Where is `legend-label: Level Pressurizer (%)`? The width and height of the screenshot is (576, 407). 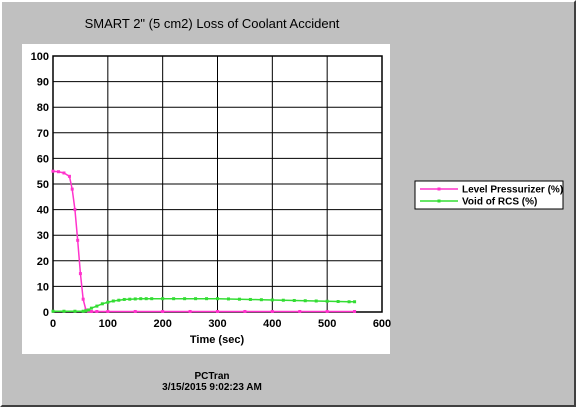 legend-label: Level Pressurizer (%) is located at coordinates (512, 190).